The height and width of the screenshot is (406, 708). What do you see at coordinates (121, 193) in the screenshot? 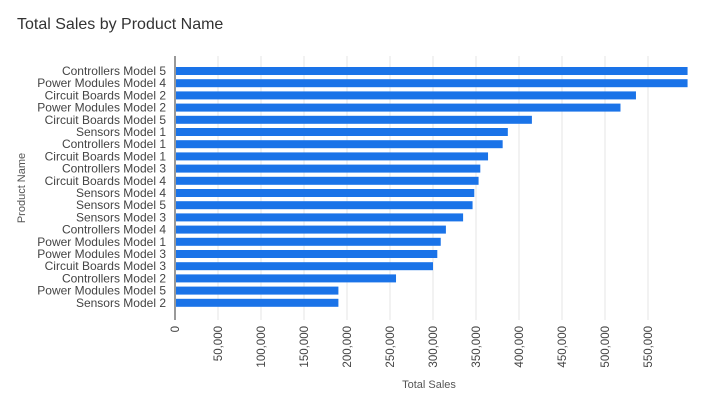
I see `category-label: Sensors Model 4` at bounding box center [121, 193].